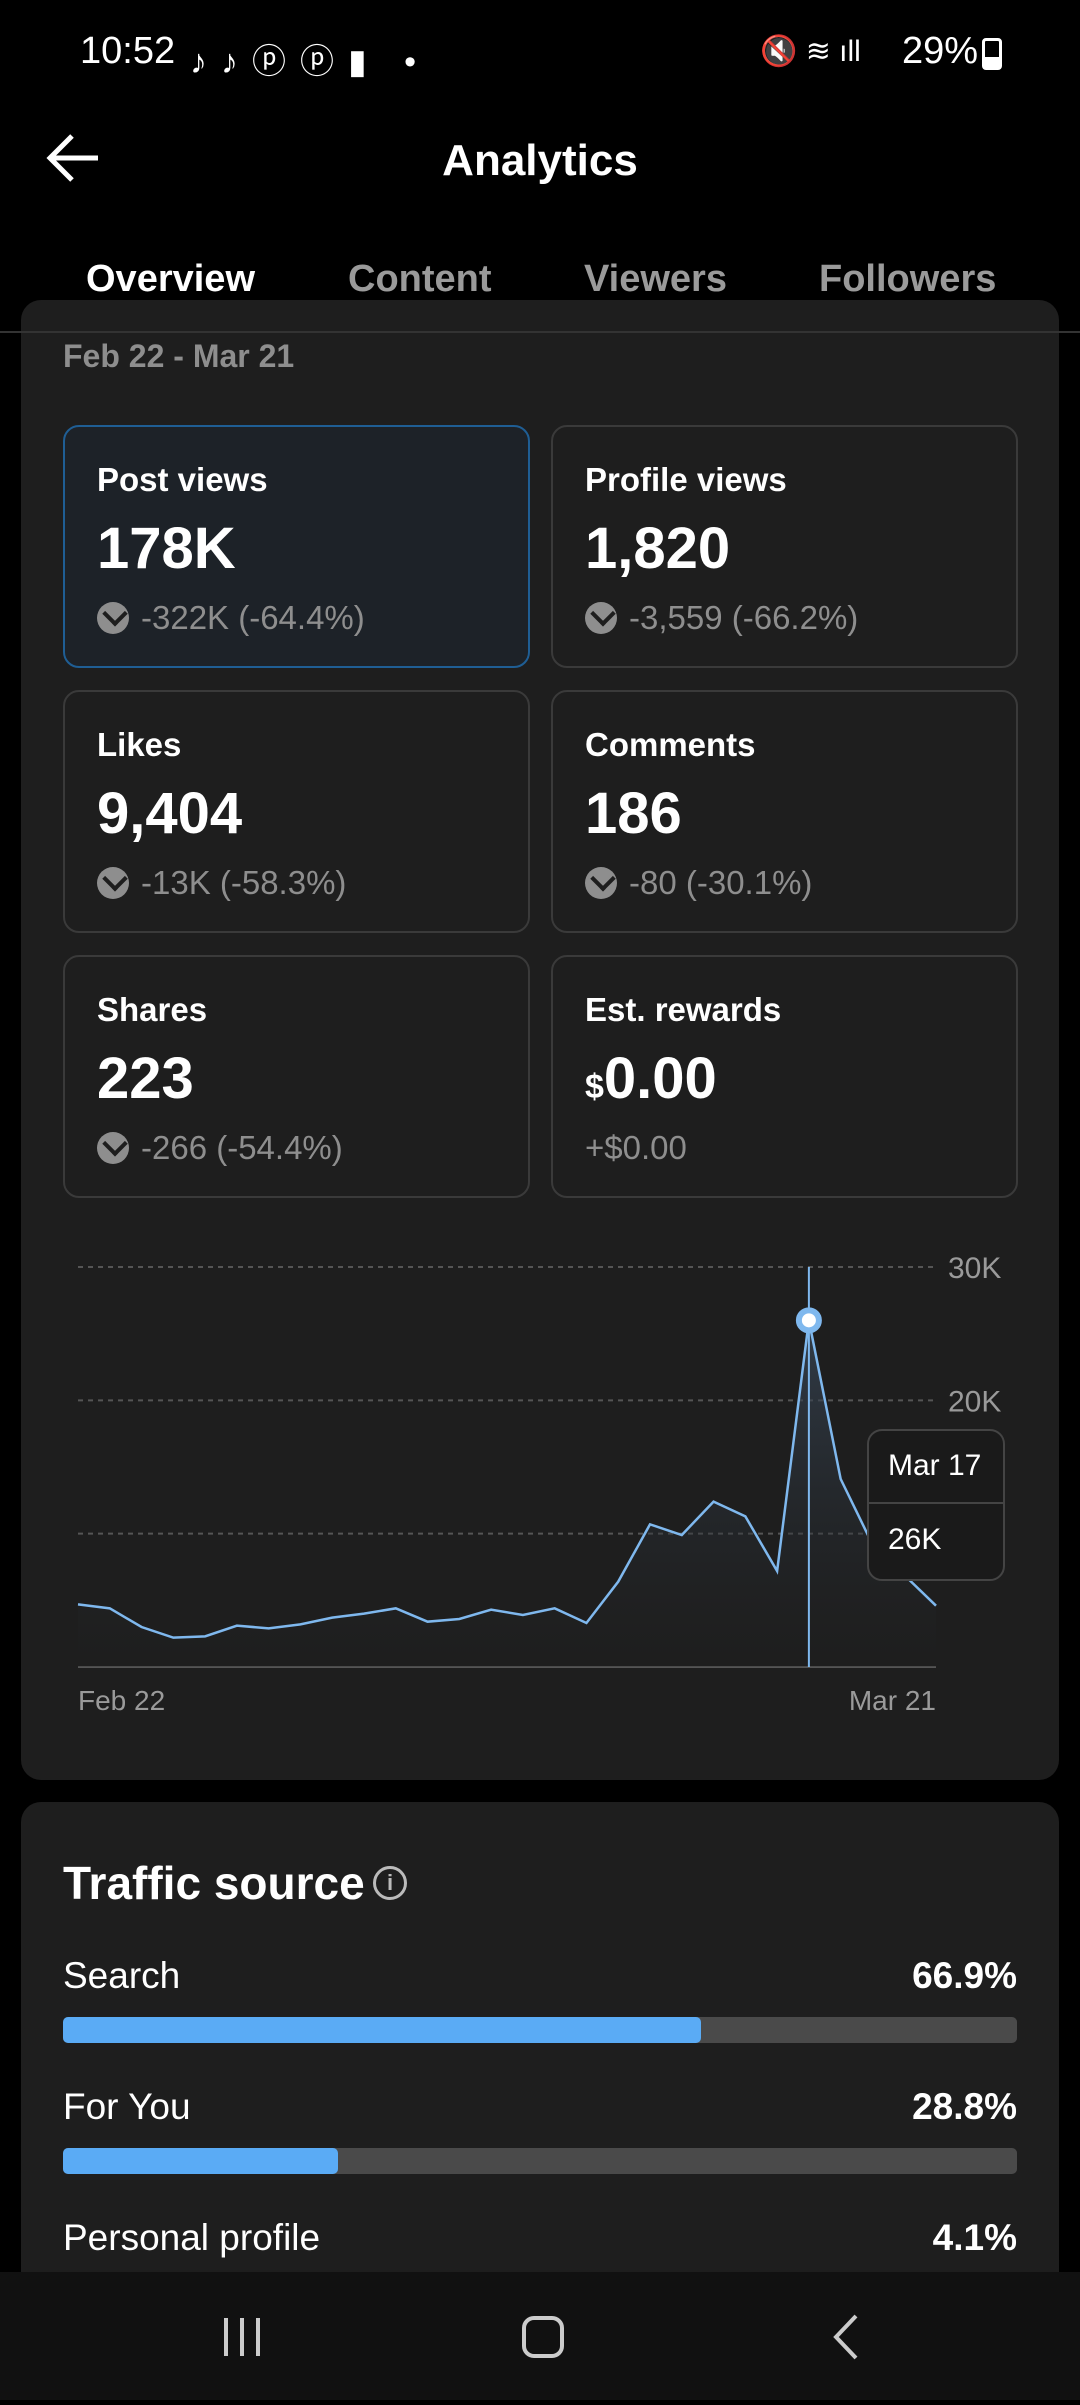  Describe the element at coordinates (892, 1700) in the screenshot. I see `x-tick-label: Mar 21` at that location.